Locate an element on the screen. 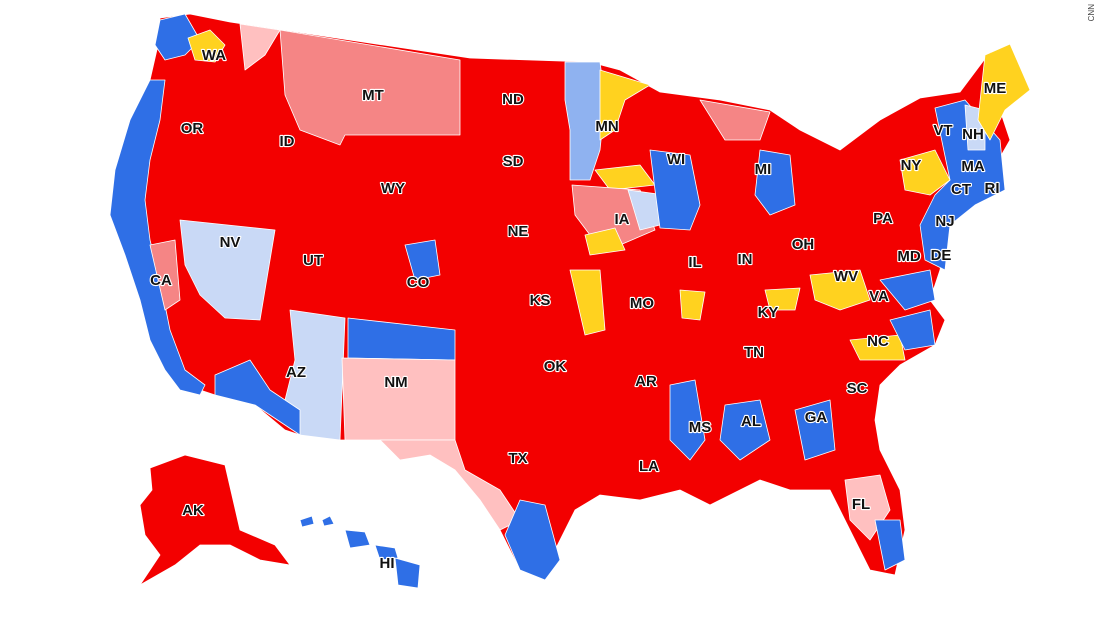 The width and height of the screenshot is (1100, 619). al-dem is located at coordinates (745, 430).